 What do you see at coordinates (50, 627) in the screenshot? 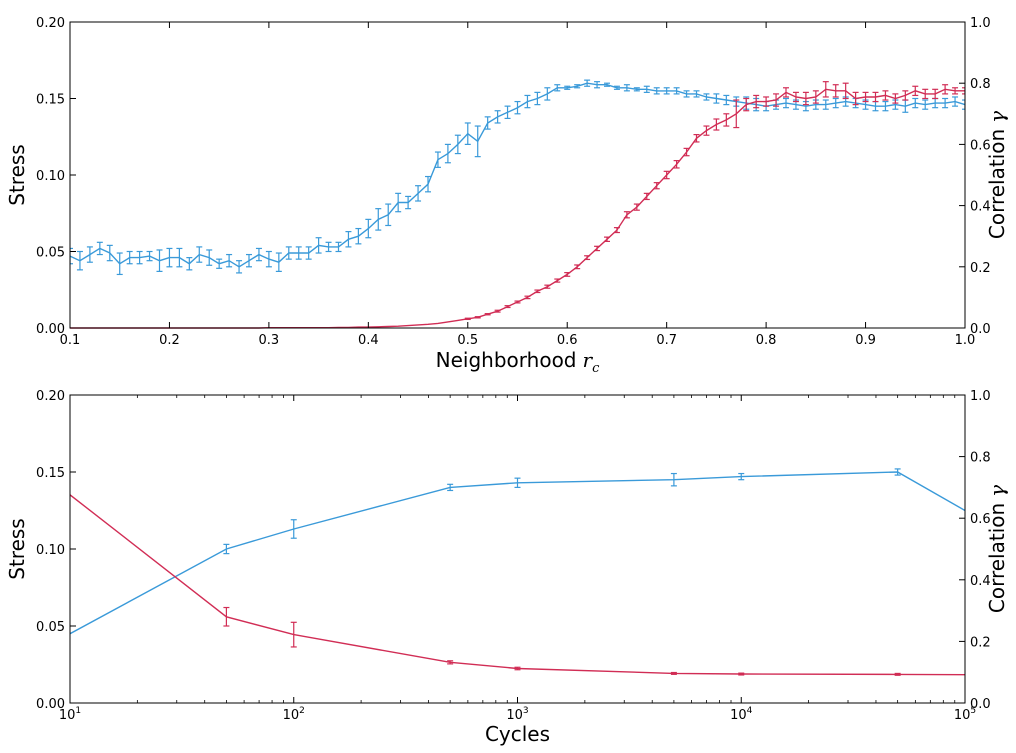
I see `y-tick-label: 0.05` at bounding box center [50, 627].